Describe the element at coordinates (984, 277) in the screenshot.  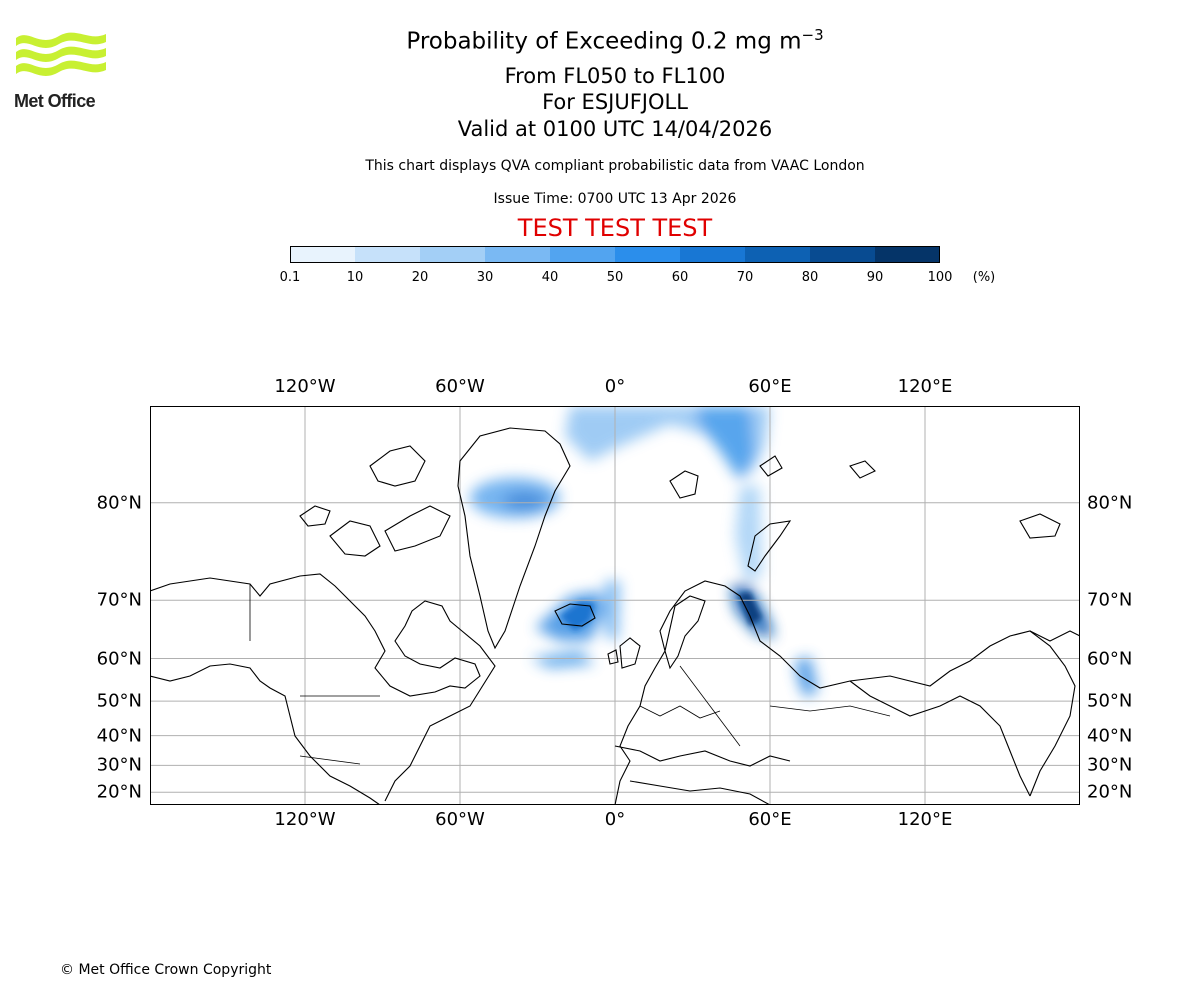
I see `colorbar-unit: (%)` at that location.